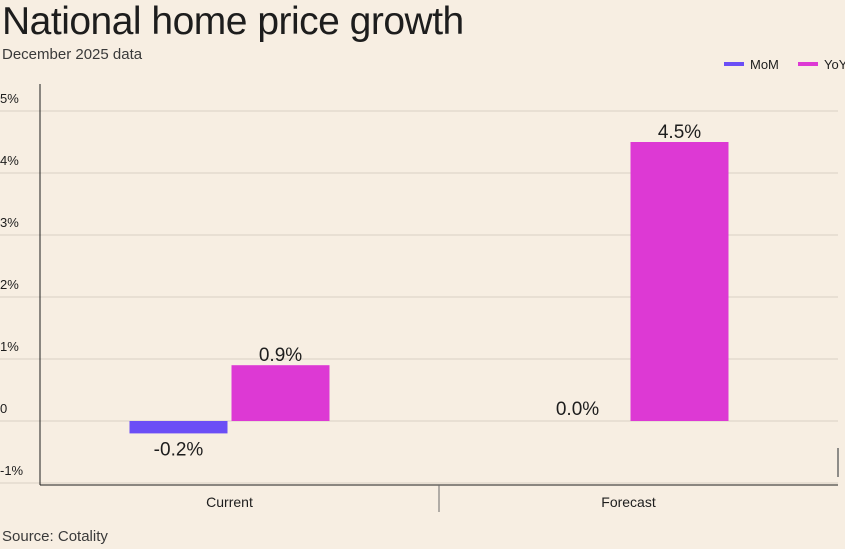  Describe the element at coordinates (178, 427) in the screenshot. I see `bar-mom` at that location.